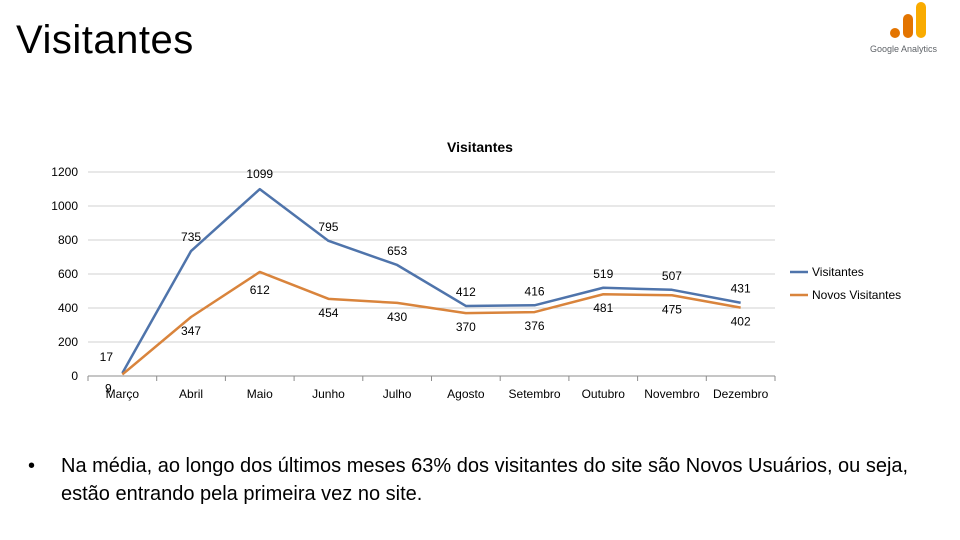  I want to click on x-tick-label: Agosto, so click(466, 394).